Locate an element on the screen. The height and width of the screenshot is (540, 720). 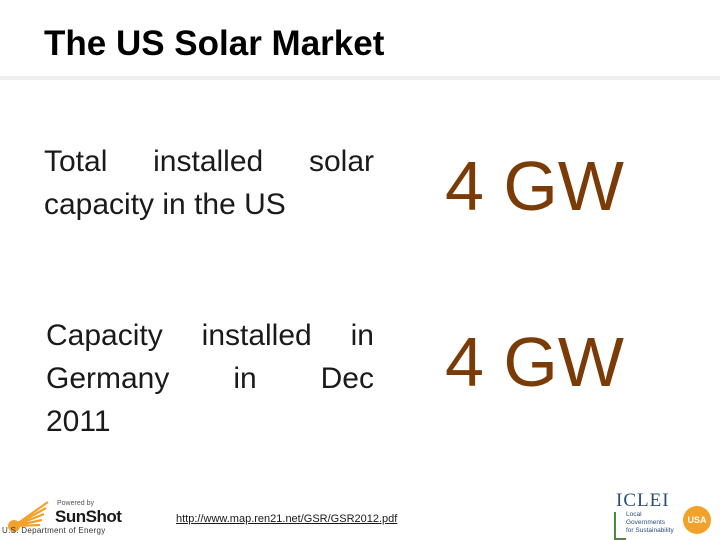
sunshot-sun-icon is located at coordinates (28, 516).